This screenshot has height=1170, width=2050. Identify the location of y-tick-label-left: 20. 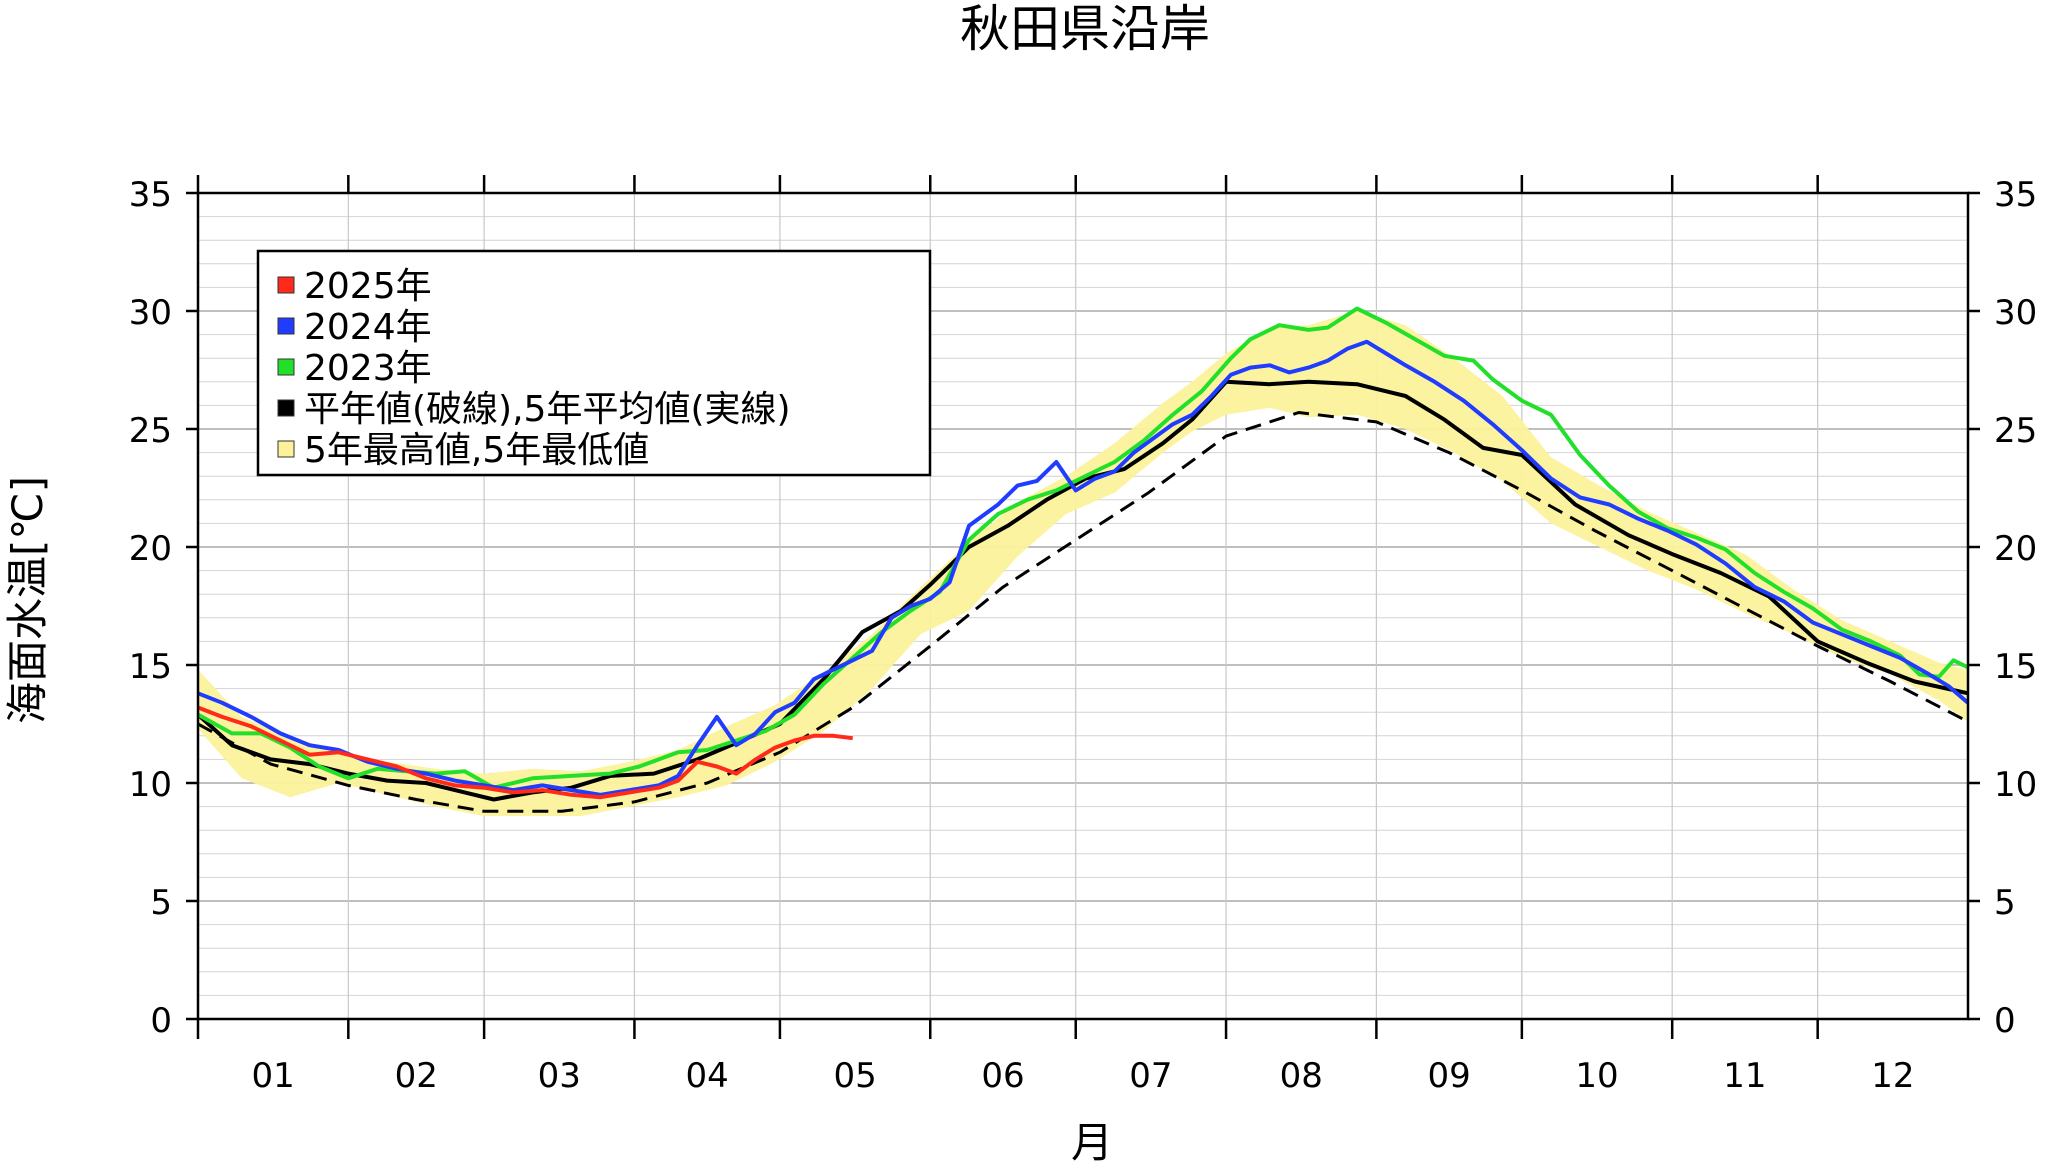
(150, 549).